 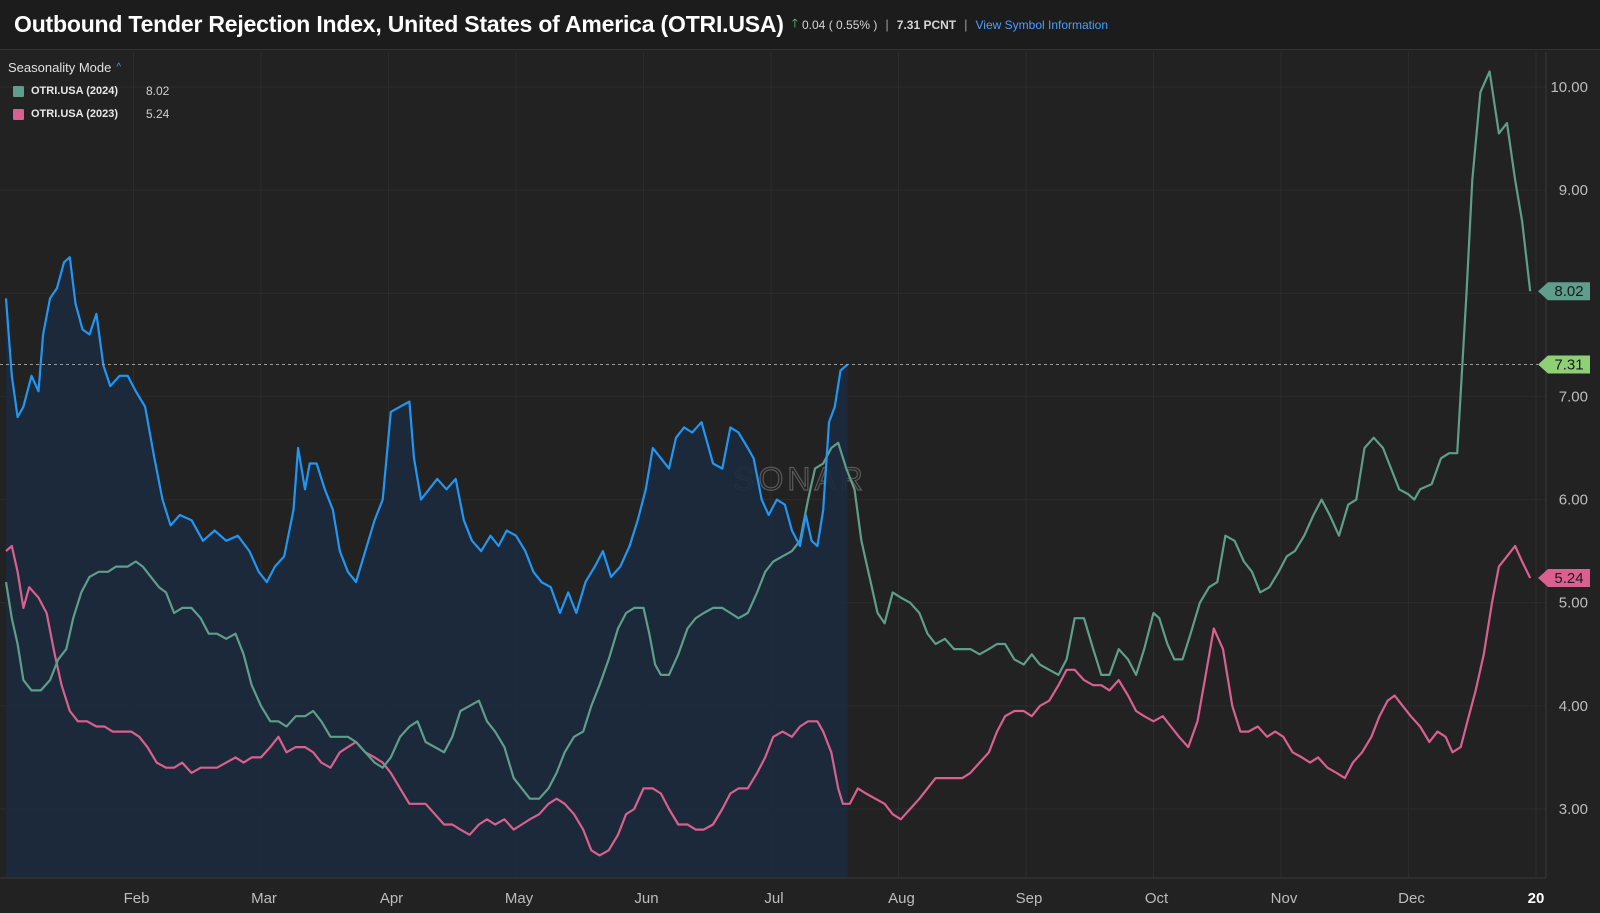 I want to click on end-label-2023-bg, so click(x=1564, y=577).